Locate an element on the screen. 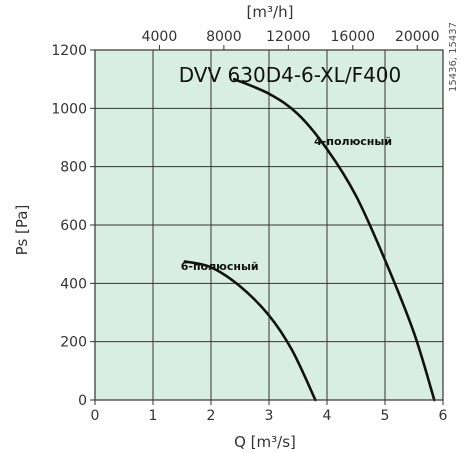  y-tick-label: 200 is located at coordinates (73, 343).